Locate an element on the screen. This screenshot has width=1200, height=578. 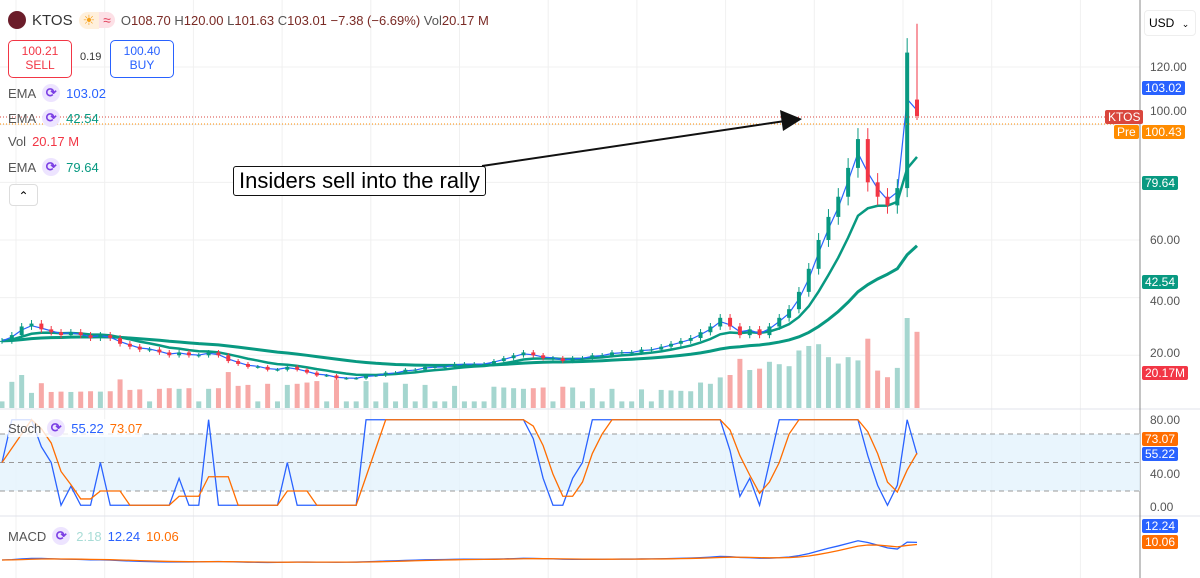
annotation-arrow is located at coordinates (633, 143).